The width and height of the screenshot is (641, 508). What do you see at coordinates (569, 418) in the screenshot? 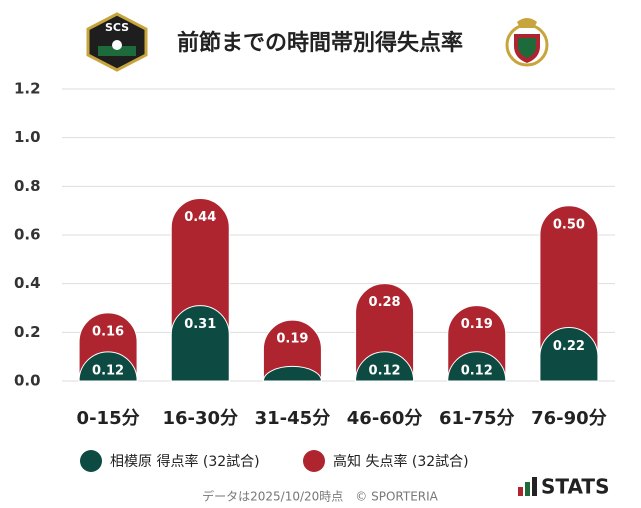
I see `x-tick-label: 76-90分` at bounding box center [569, 418].